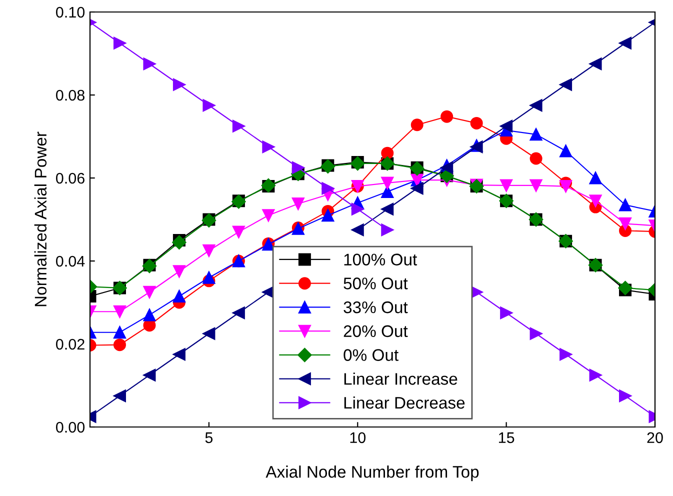 This screenshot has width=673, height=496. Describe the element at coordinates (401, 378) in the screenshot. I see `legend-label: Linear Increase` at that location.